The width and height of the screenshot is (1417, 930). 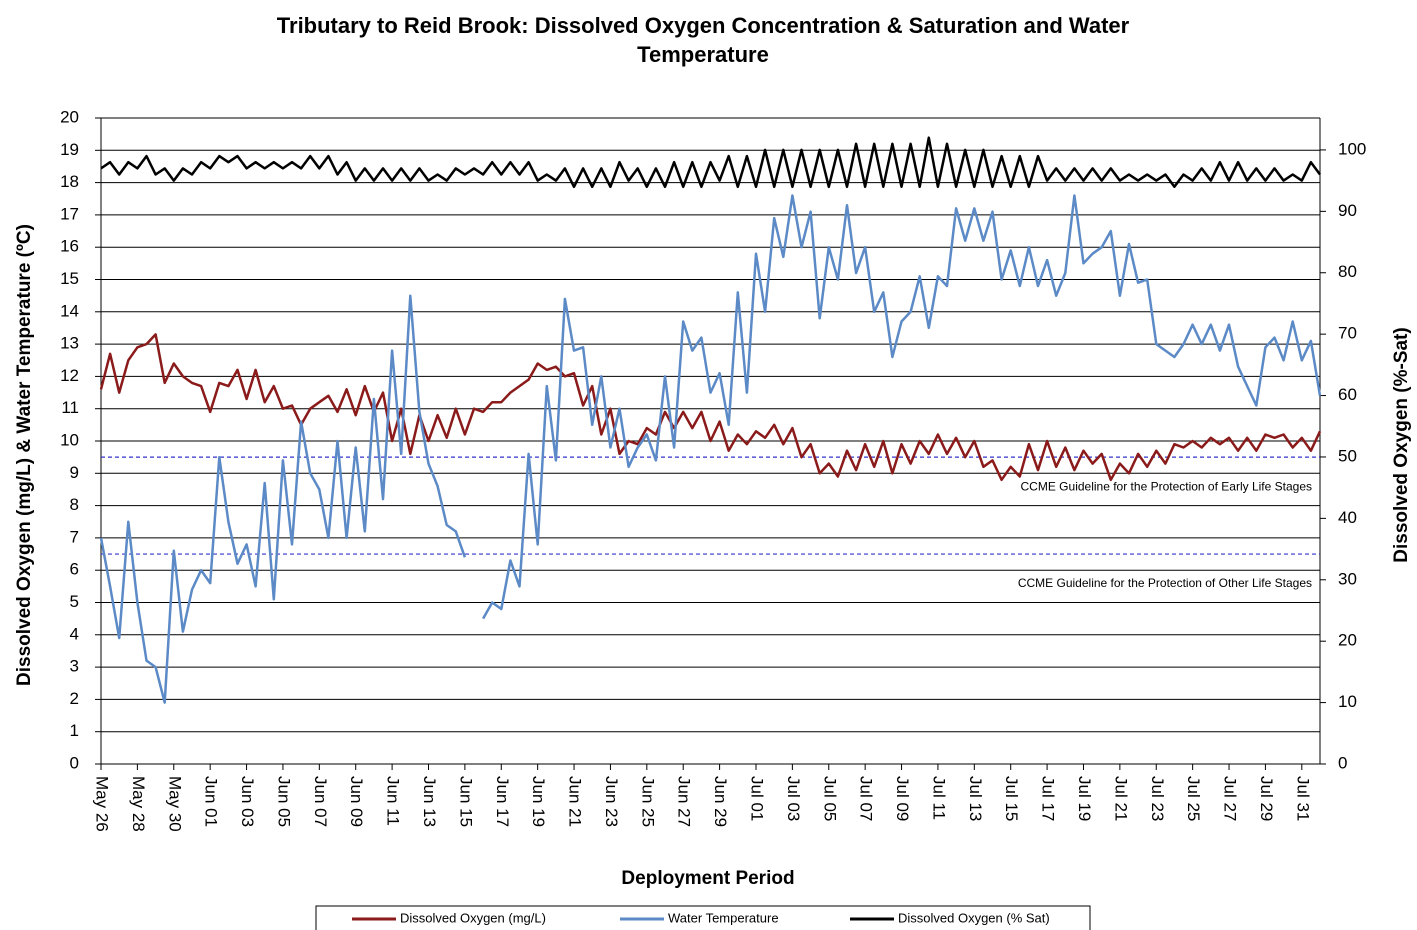 What do you see at coordinates (684, 801) in the screenshot?
I see `x-tick-label: Jun 27` at bounding box center [684, 801].